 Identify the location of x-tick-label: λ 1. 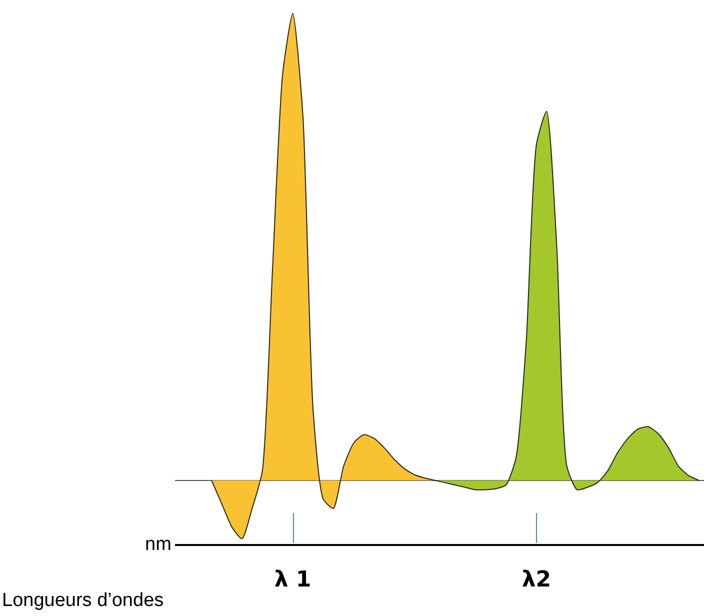
(293, 579).